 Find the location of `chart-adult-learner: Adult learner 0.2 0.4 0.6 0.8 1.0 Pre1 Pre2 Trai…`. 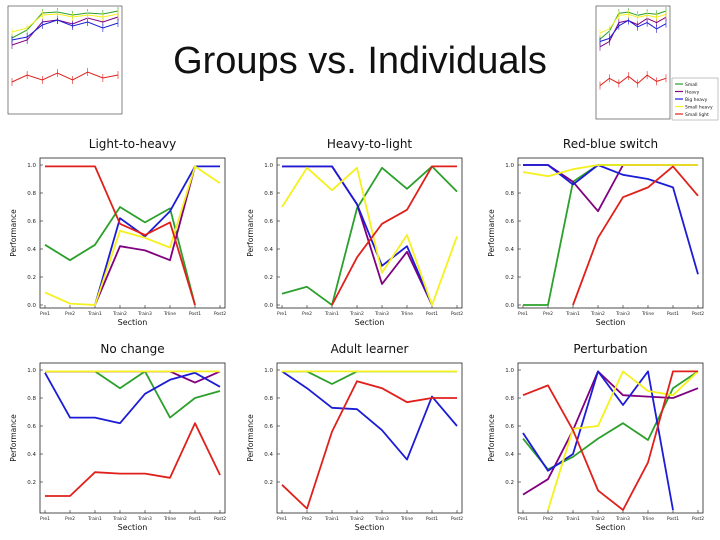

chart-adult-learner: Adult learner 0.2 0.4 0.6 0.8 1.0 Pre1 Pre2 Trai… is located at coordinates (354, 437).